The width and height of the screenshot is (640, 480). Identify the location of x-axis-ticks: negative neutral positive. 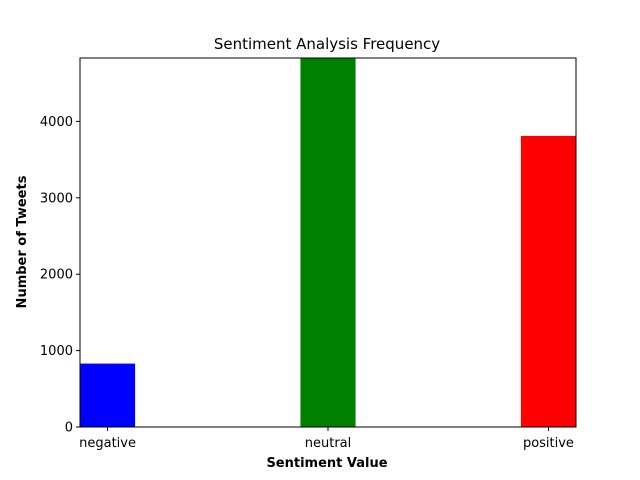
(326, 439).